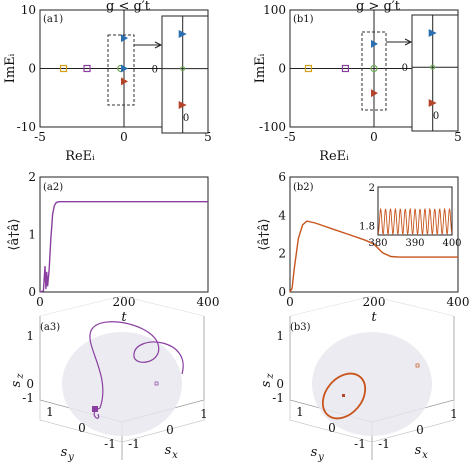  I want to click on panel-title: g > g′t, so click(378, 7).